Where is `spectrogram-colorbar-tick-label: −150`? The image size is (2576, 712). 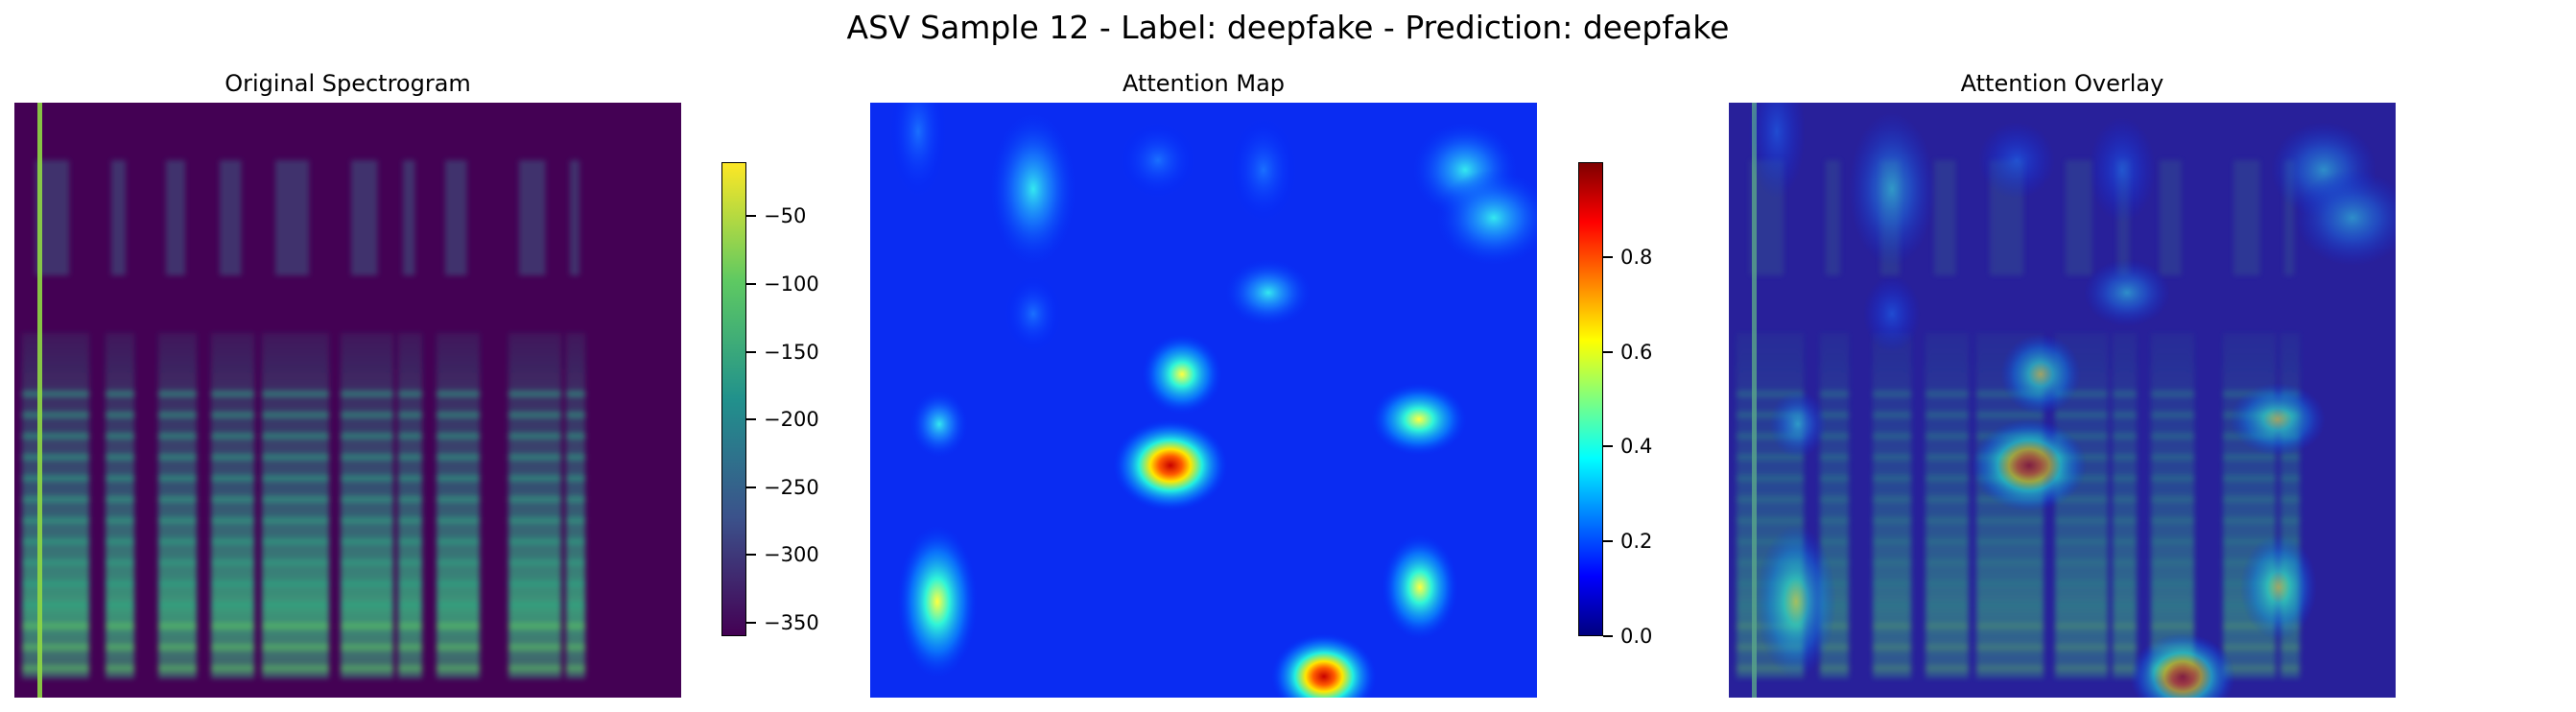
spectrogram-colorbar-tick-label: −150 is located at coordinates (792, 352).